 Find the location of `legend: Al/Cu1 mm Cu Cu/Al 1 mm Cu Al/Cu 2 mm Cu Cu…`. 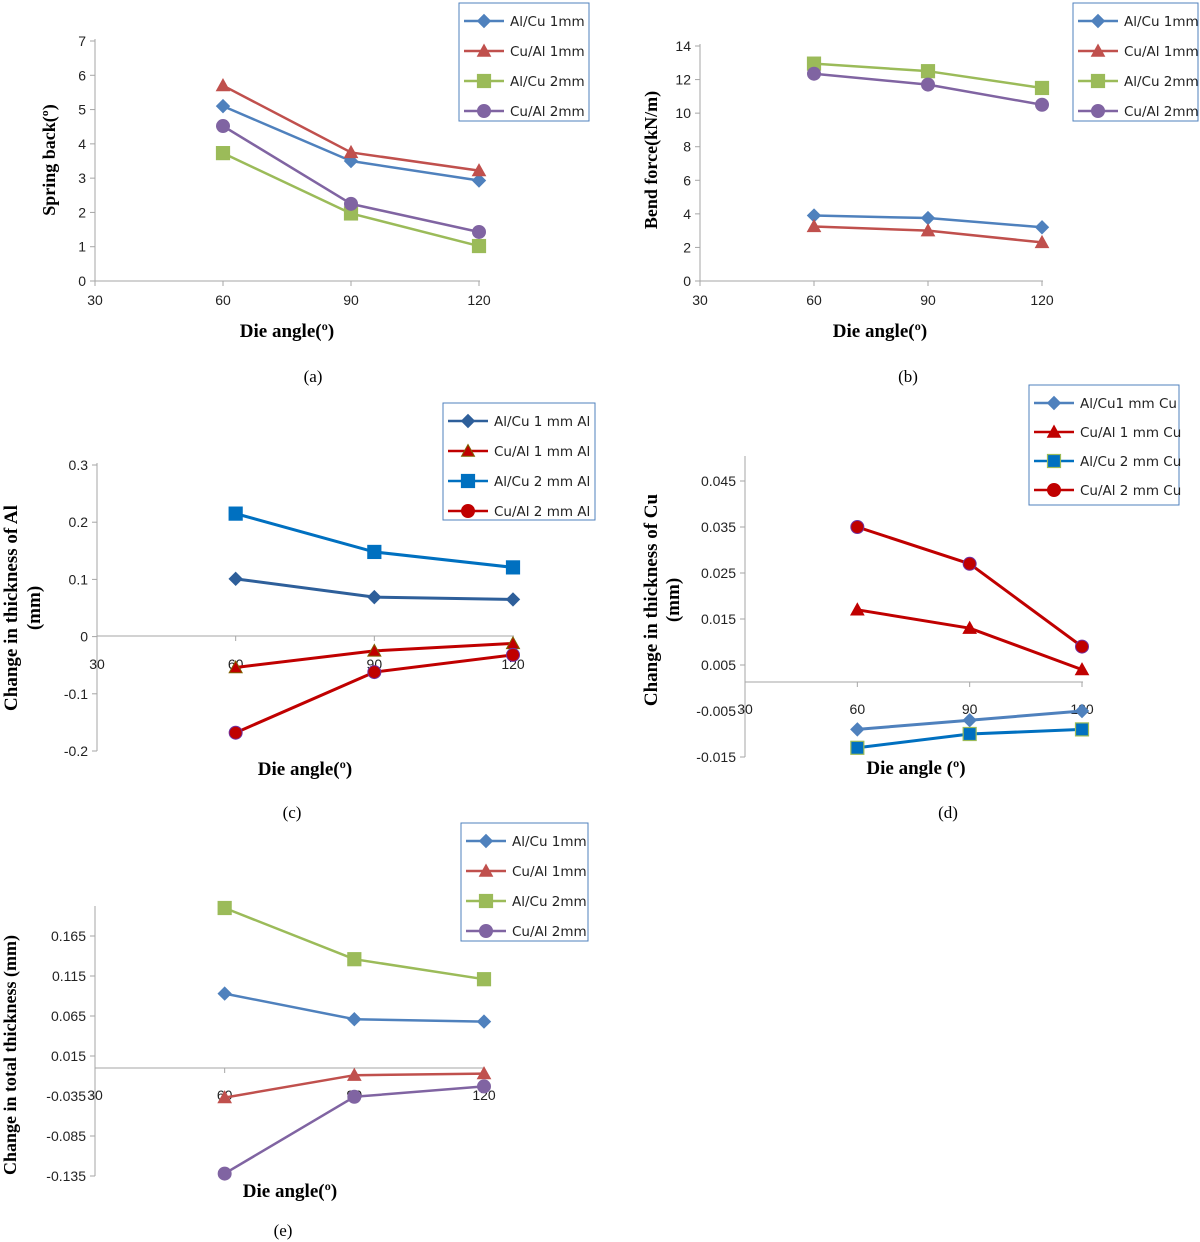

legend: Al/Cu1 mm Cu Cu/Al 1 mm Cu Al/Cu 2 mm Cu Cu… is located at coordinates (1104, 445).